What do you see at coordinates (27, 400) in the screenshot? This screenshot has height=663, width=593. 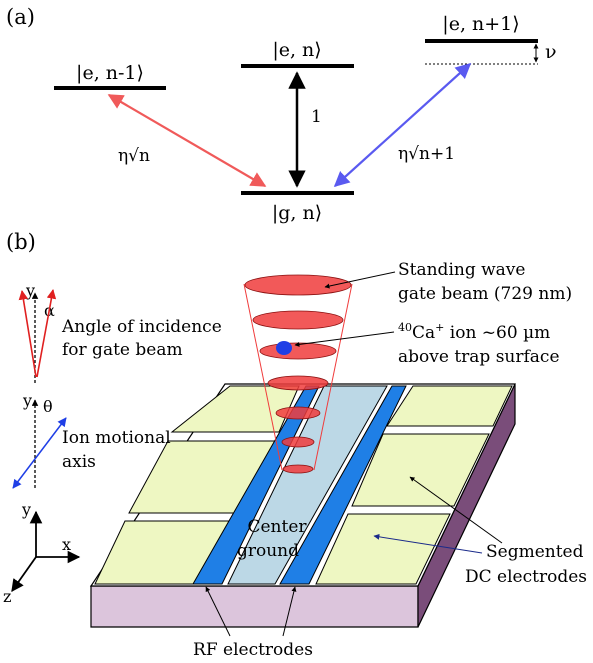 I see `y-label-mid: y` at bounding box center [27, 400].